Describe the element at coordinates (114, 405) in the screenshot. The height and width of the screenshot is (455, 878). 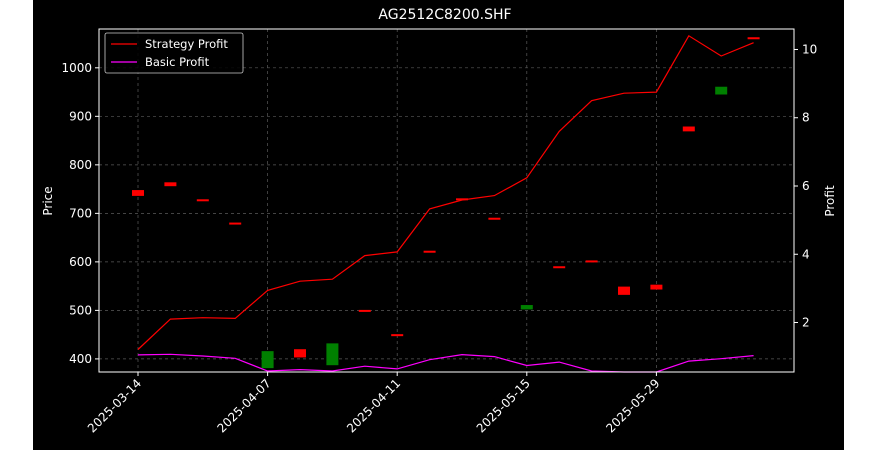
I see `x-tick-label: 2025-03-14` at that location.